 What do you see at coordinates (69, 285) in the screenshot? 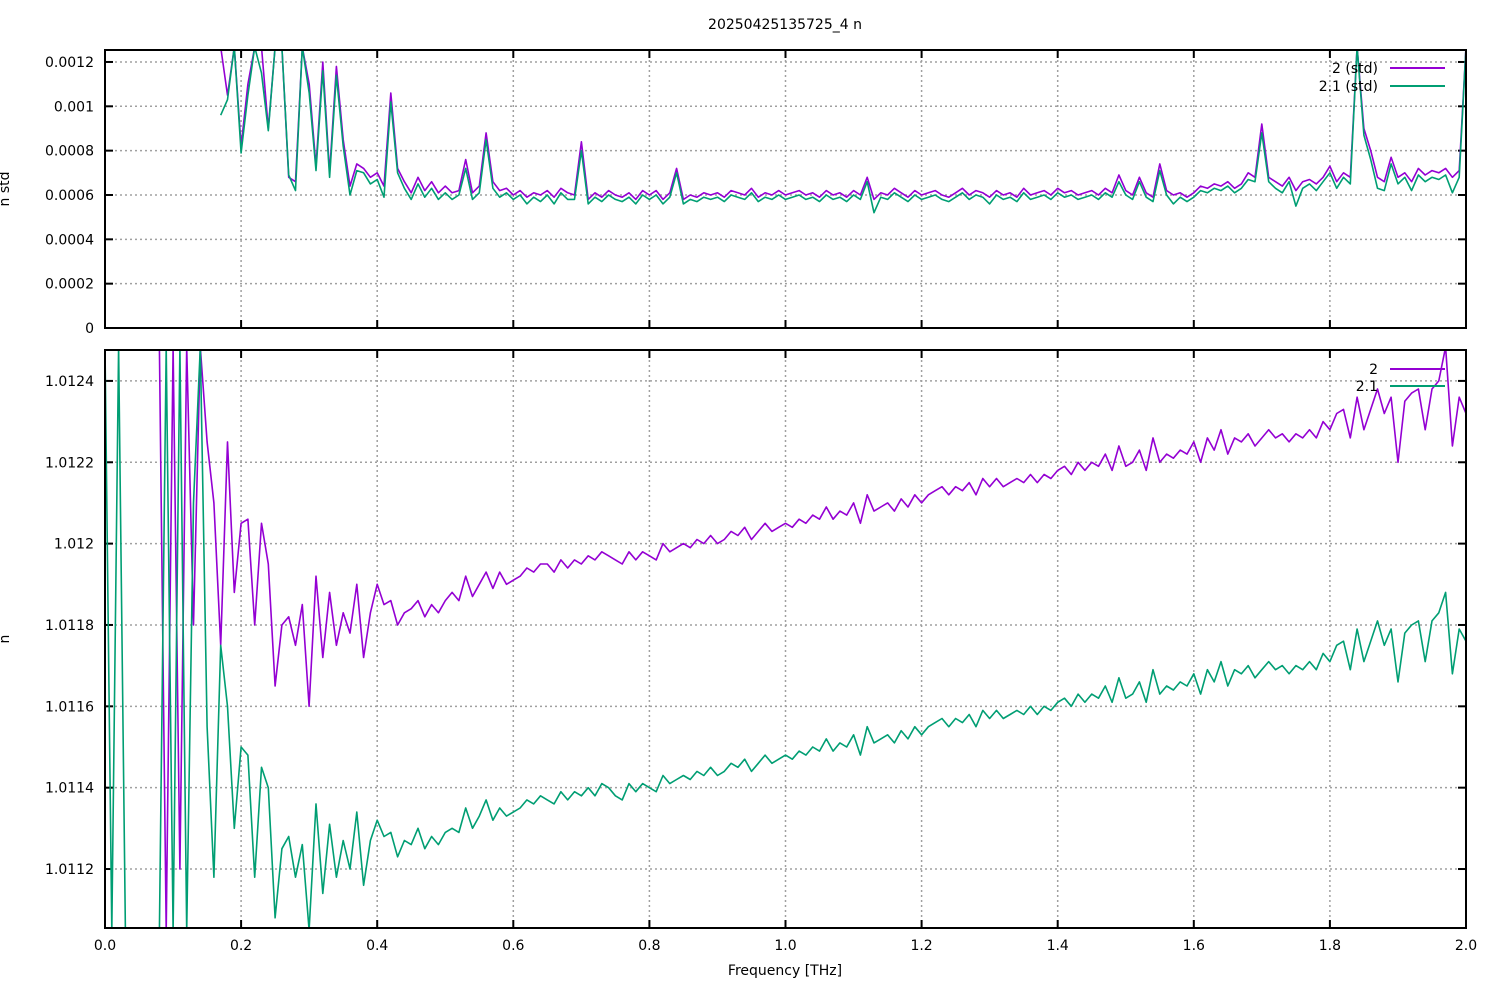
I see `y-tick-label: 0.0002` at bounding box center [69, 285].